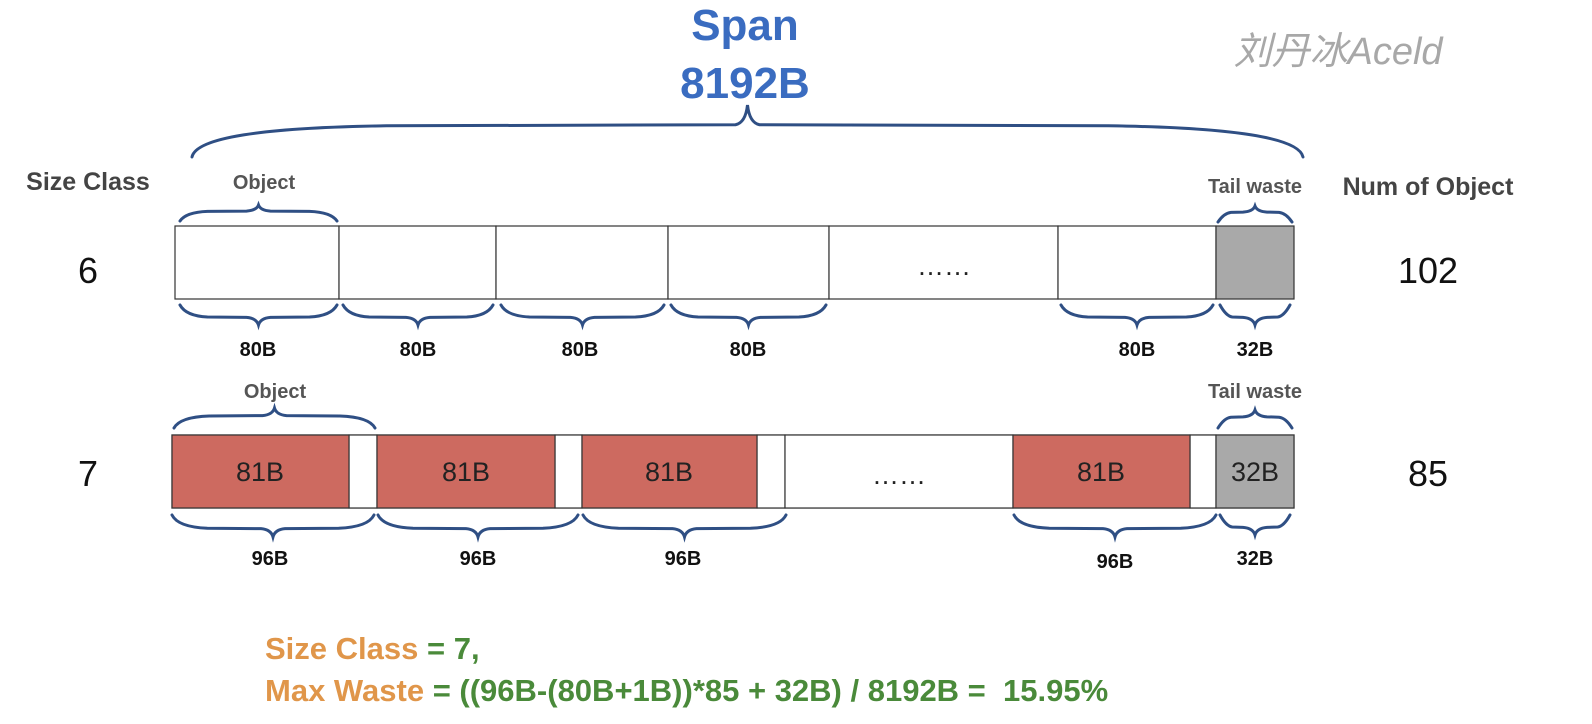 The image size is (1592, 724). I want to click on row7-num-objects: 85, so click(1428, 473).